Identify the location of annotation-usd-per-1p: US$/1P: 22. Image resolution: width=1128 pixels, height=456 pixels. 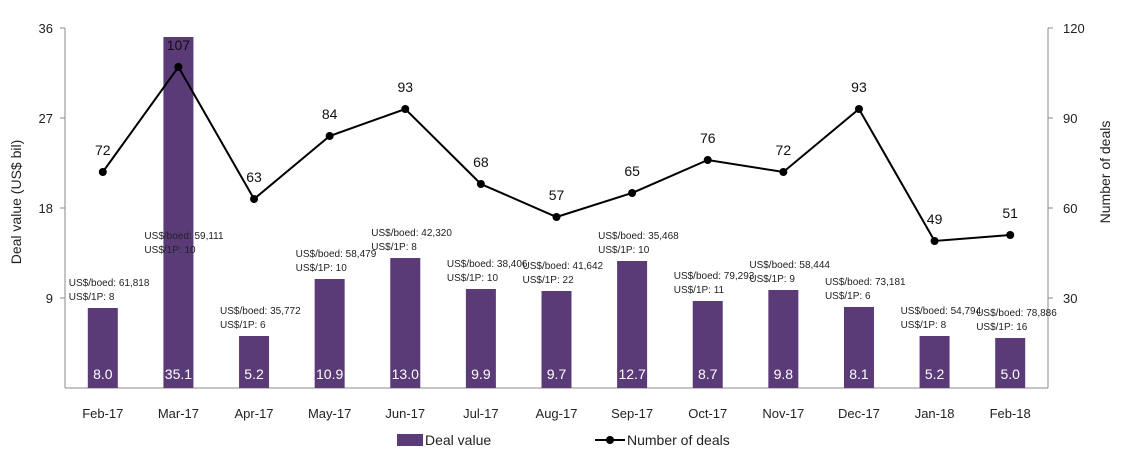
(549, 280).